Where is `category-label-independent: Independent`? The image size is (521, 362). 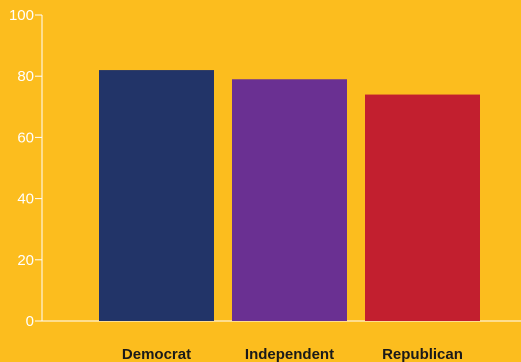 category-label-independent: Independent is located at coordinates (289, 354).